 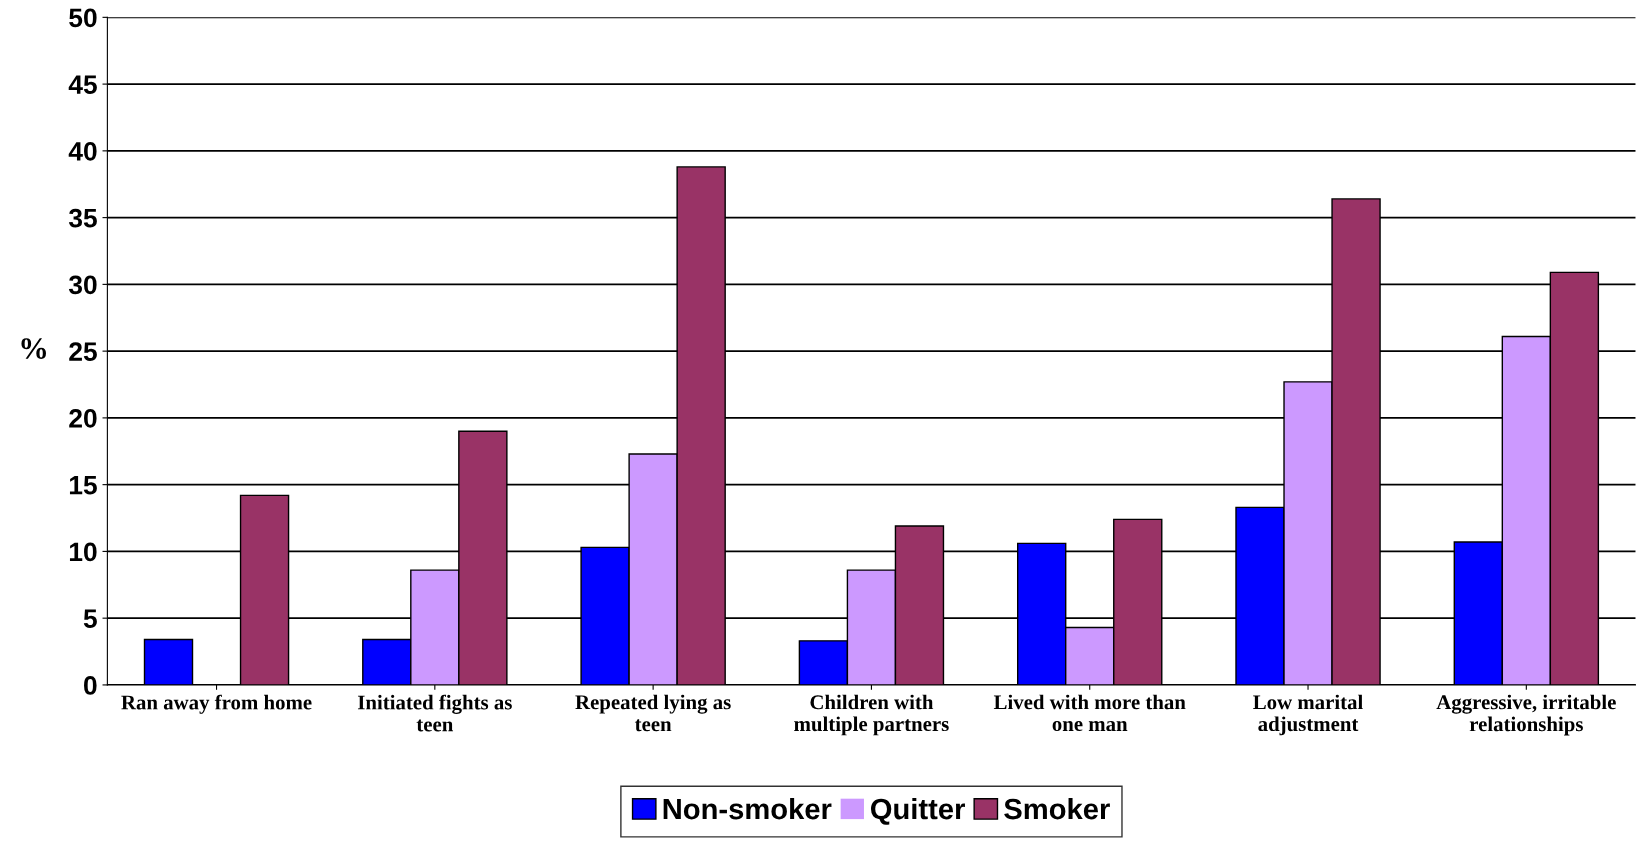 What do you see at coordinates (918, 811) in the screenshot?
I see `legend-label: Quitter` at bounding box center [918, 811].